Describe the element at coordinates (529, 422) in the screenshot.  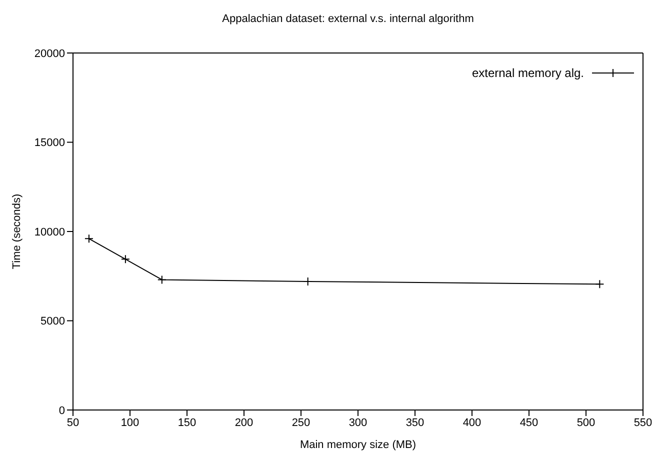
I see `x-tick-label: 450` at that location.